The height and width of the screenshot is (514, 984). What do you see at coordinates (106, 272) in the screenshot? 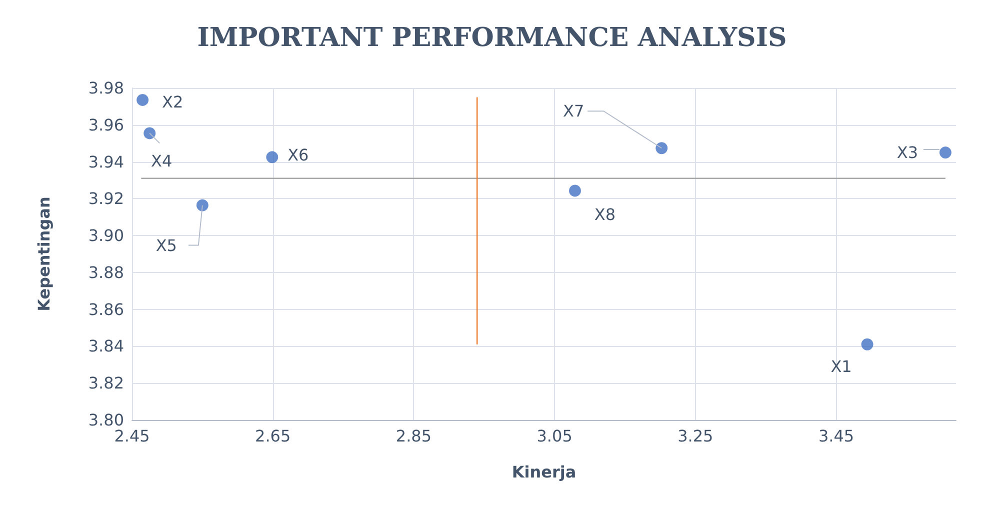
I see `y-tick-label: 3.88` at bounding box center [106, 272].